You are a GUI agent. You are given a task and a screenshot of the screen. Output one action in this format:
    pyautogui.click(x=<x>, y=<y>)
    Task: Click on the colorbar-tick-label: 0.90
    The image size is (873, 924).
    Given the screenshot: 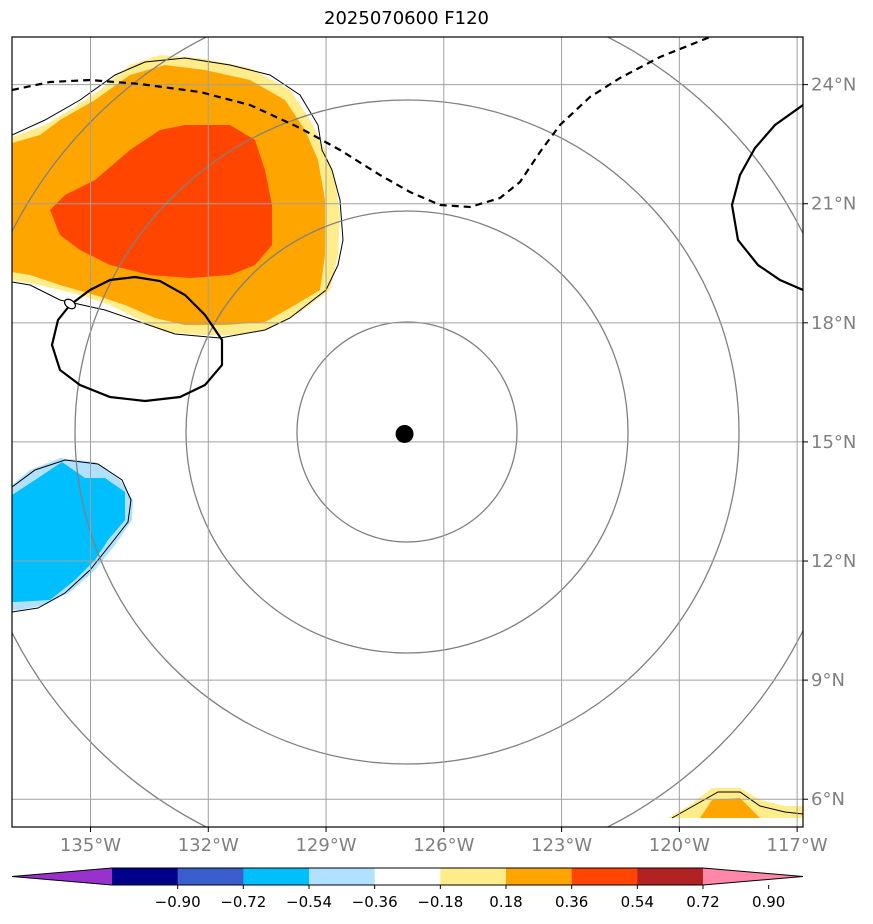 What is the action you would take?
    pyautogui.click(x=768, y=902)
    